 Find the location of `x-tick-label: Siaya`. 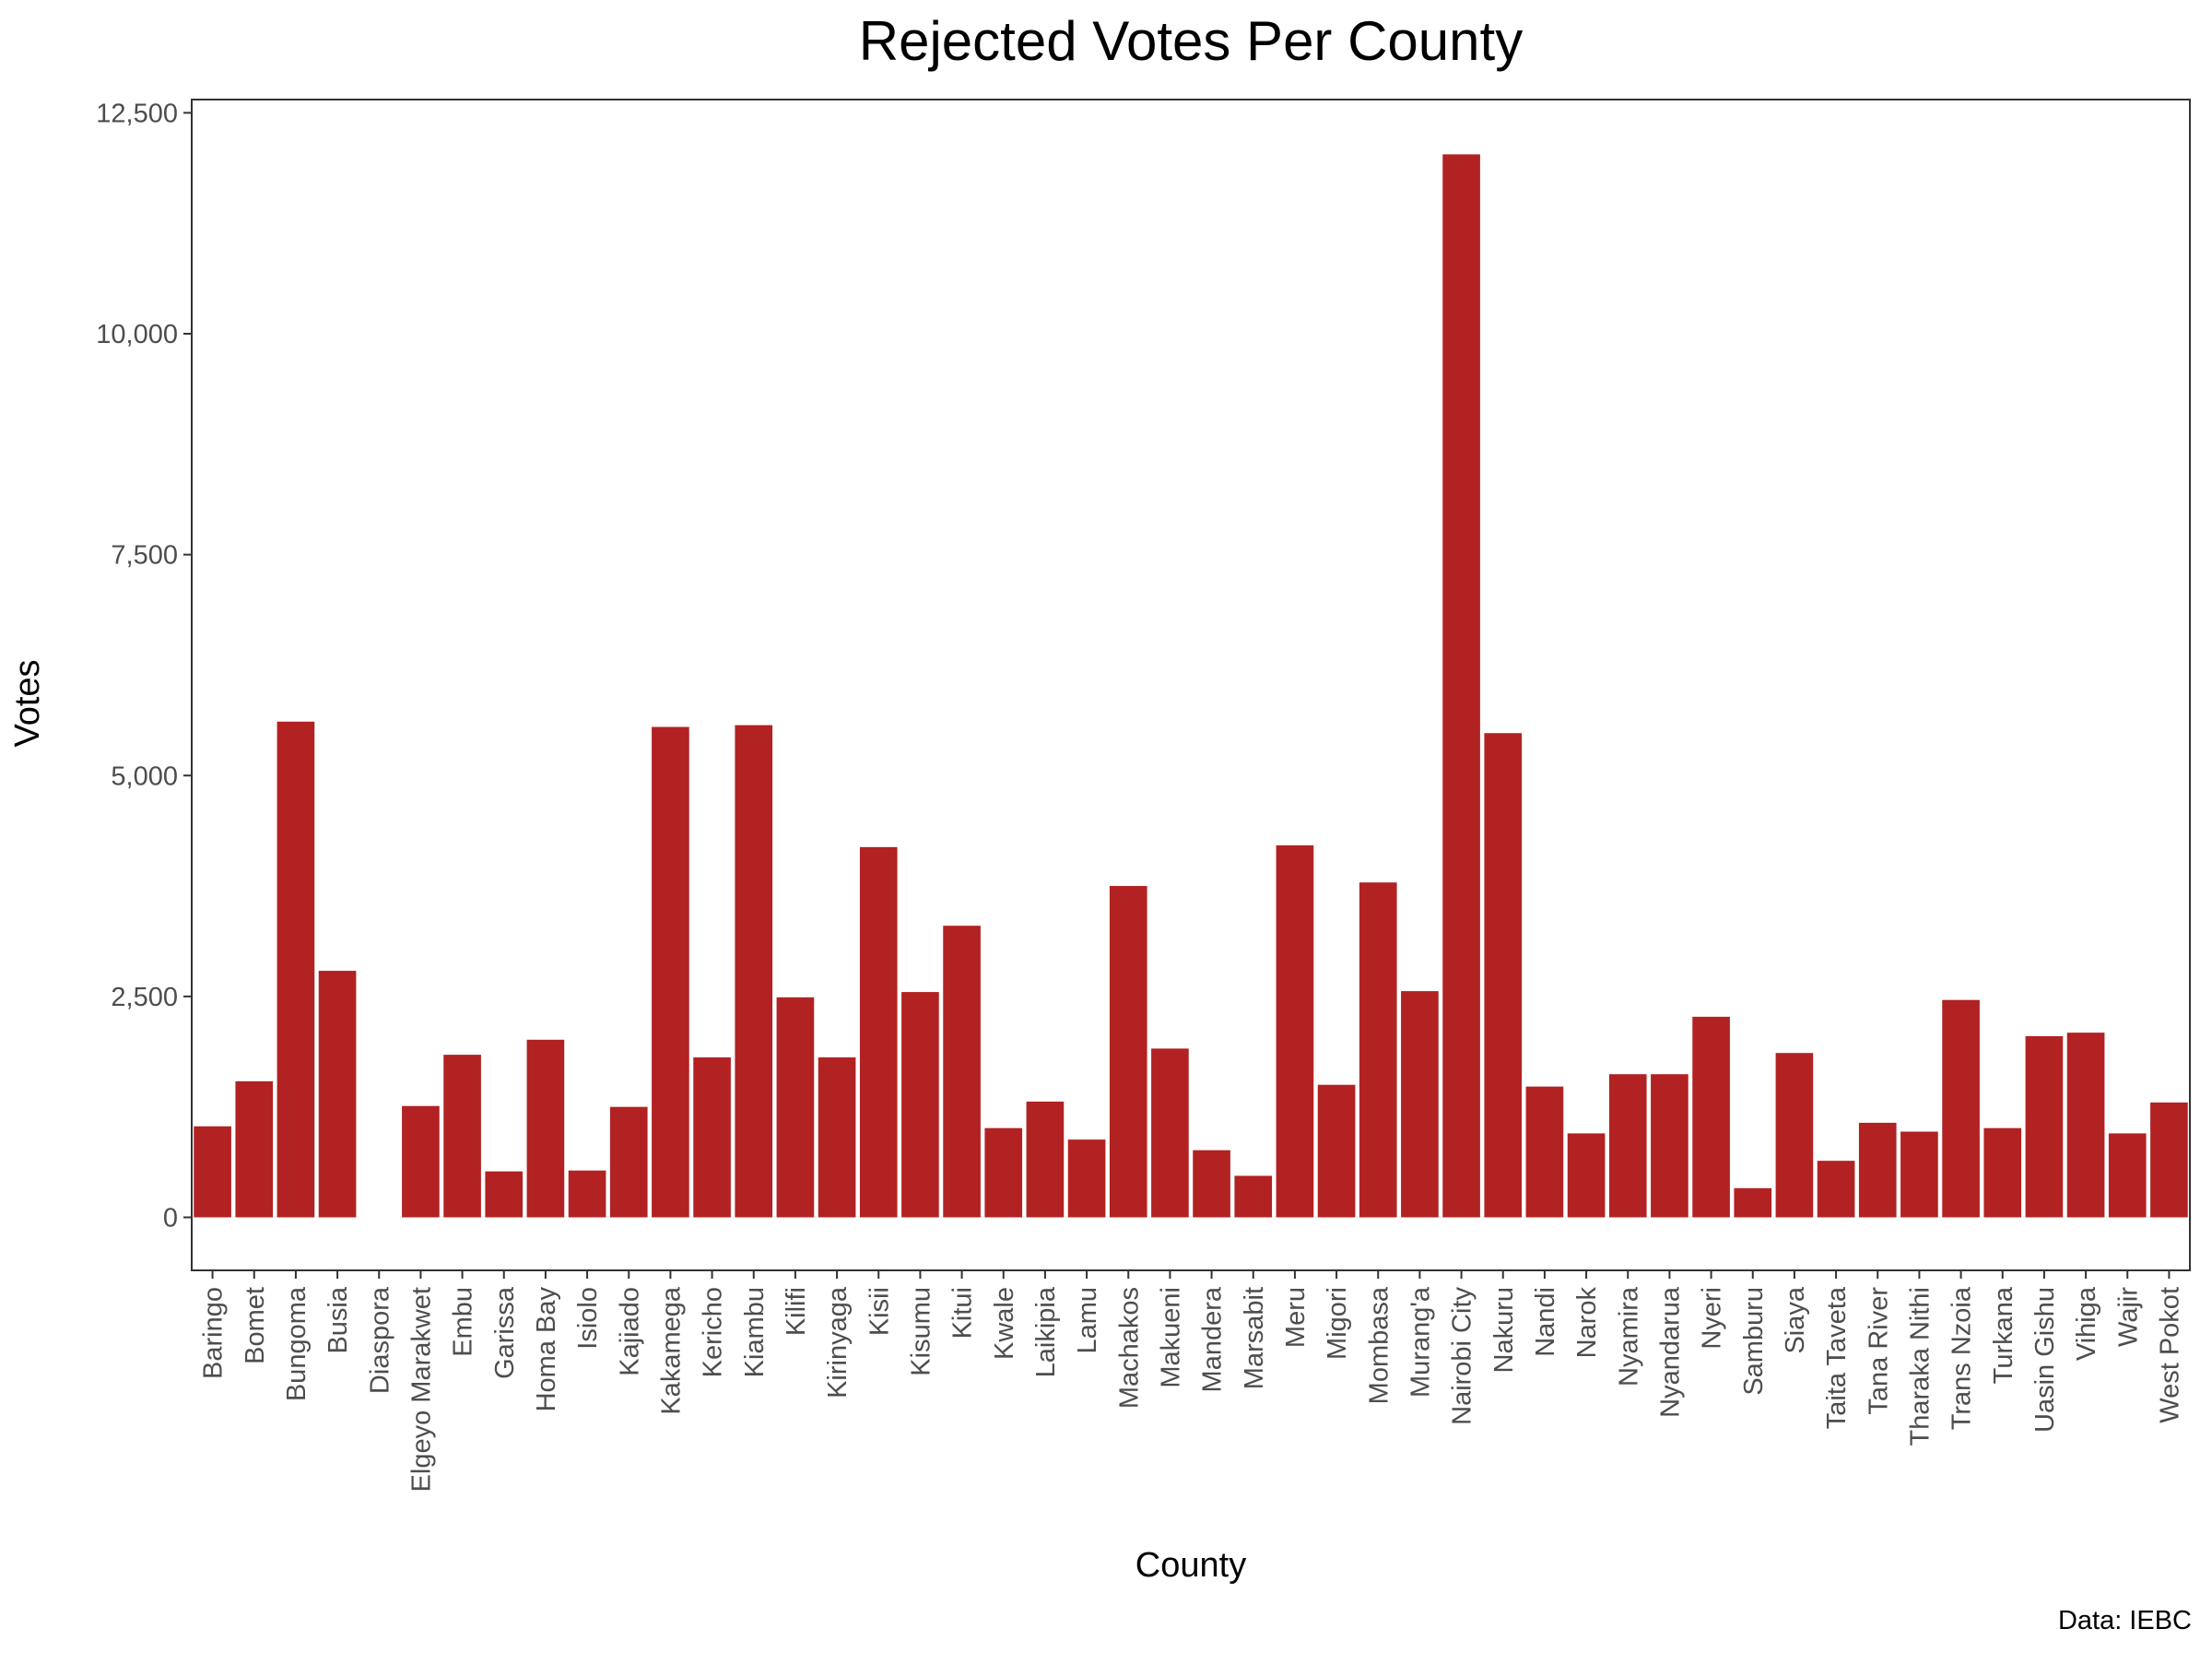

x-tick-label: Siaya is located at coordinates (1795, 1319).